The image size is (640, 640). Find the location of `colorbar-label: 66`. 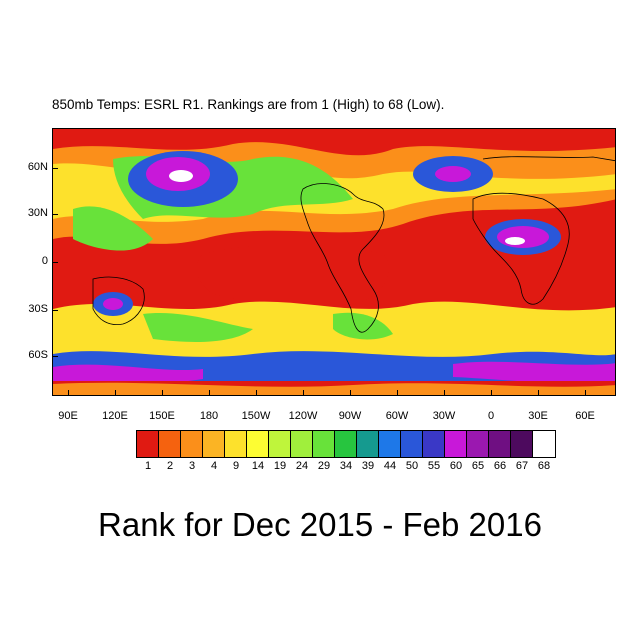

colorbar-label: 66 is located at coordinates (500, 466).